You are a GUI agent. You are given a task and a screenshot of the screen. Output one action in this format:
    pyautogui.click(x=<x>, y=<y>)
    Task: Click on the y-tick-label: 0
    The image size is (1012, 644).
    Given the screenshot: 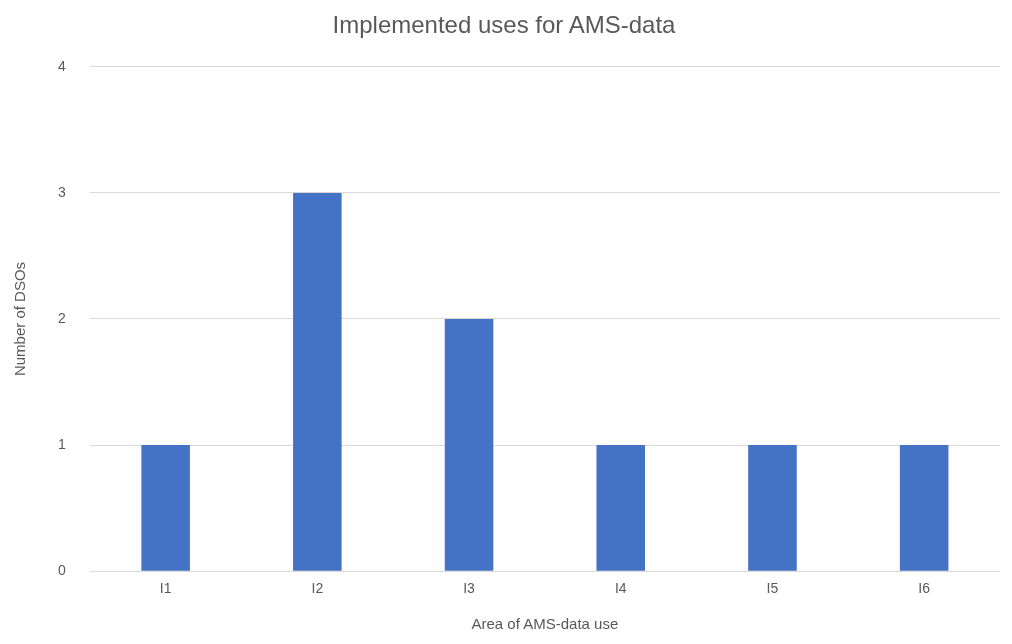 What is the action you would take?
    pyautogui.click(x=61, y=570)
    